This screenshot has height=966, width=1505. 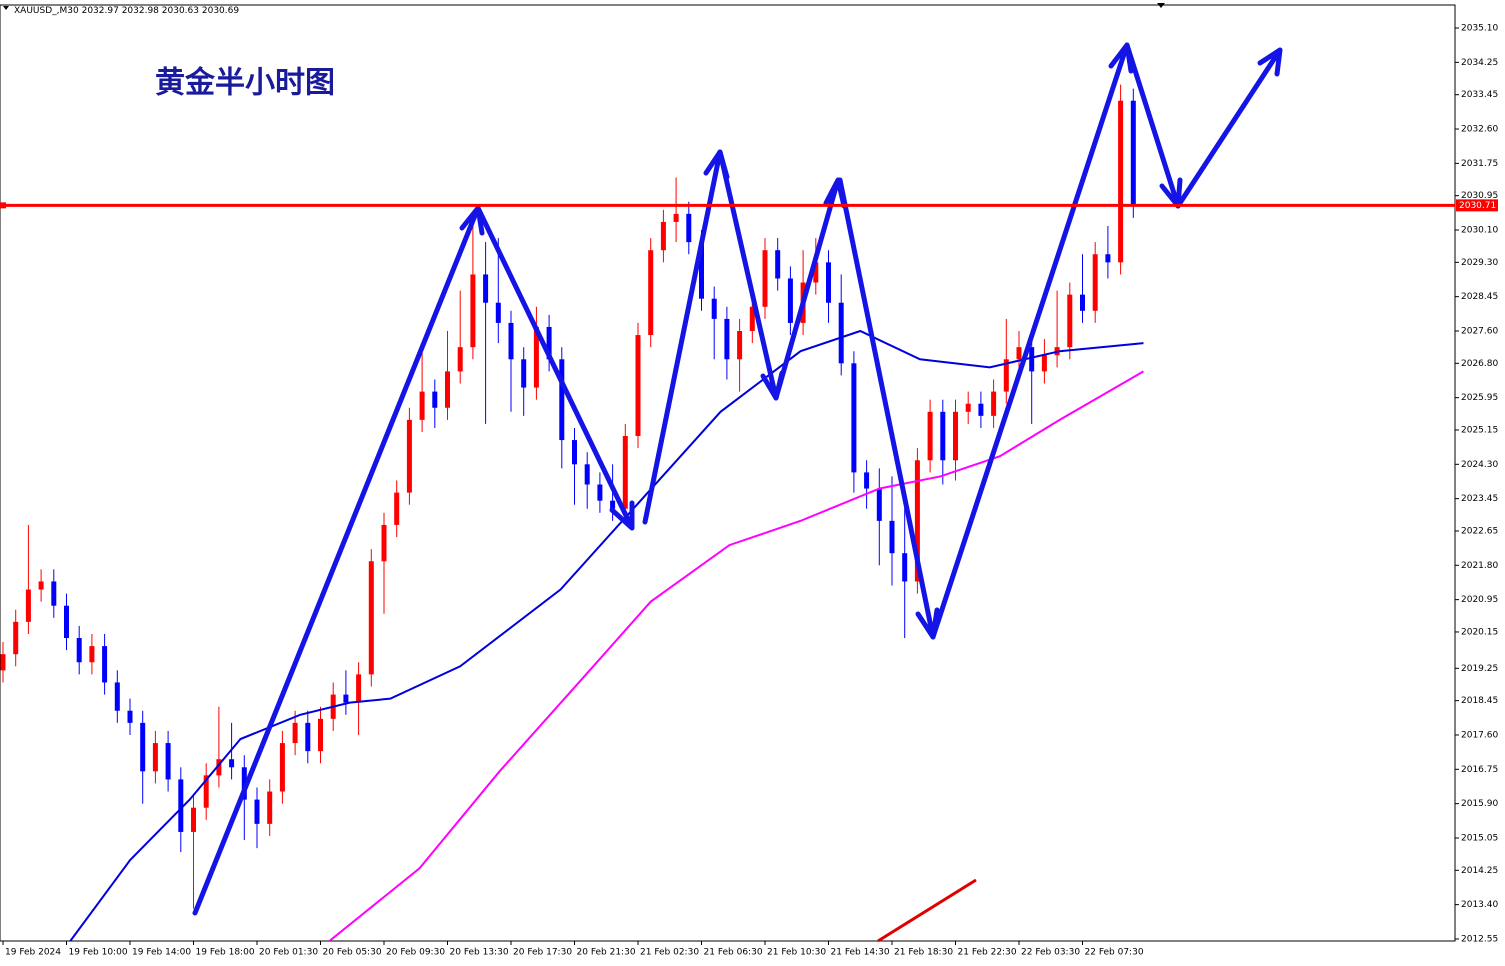 I want to click on x-tick-label: 21 Feb 10:30, so click(x=796, y=953).